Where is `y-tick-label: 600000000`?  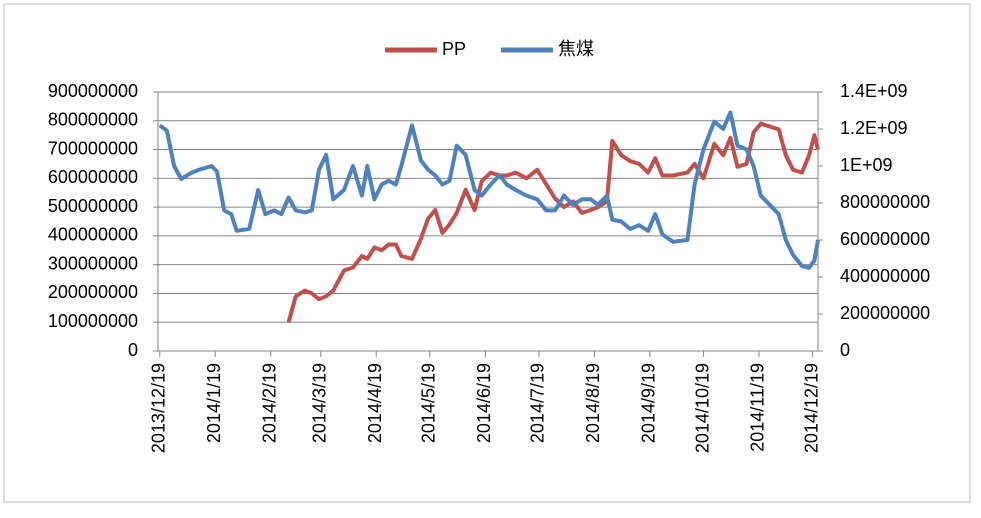 y-tick-label: 600000000 is located at coordinates (93, 177).